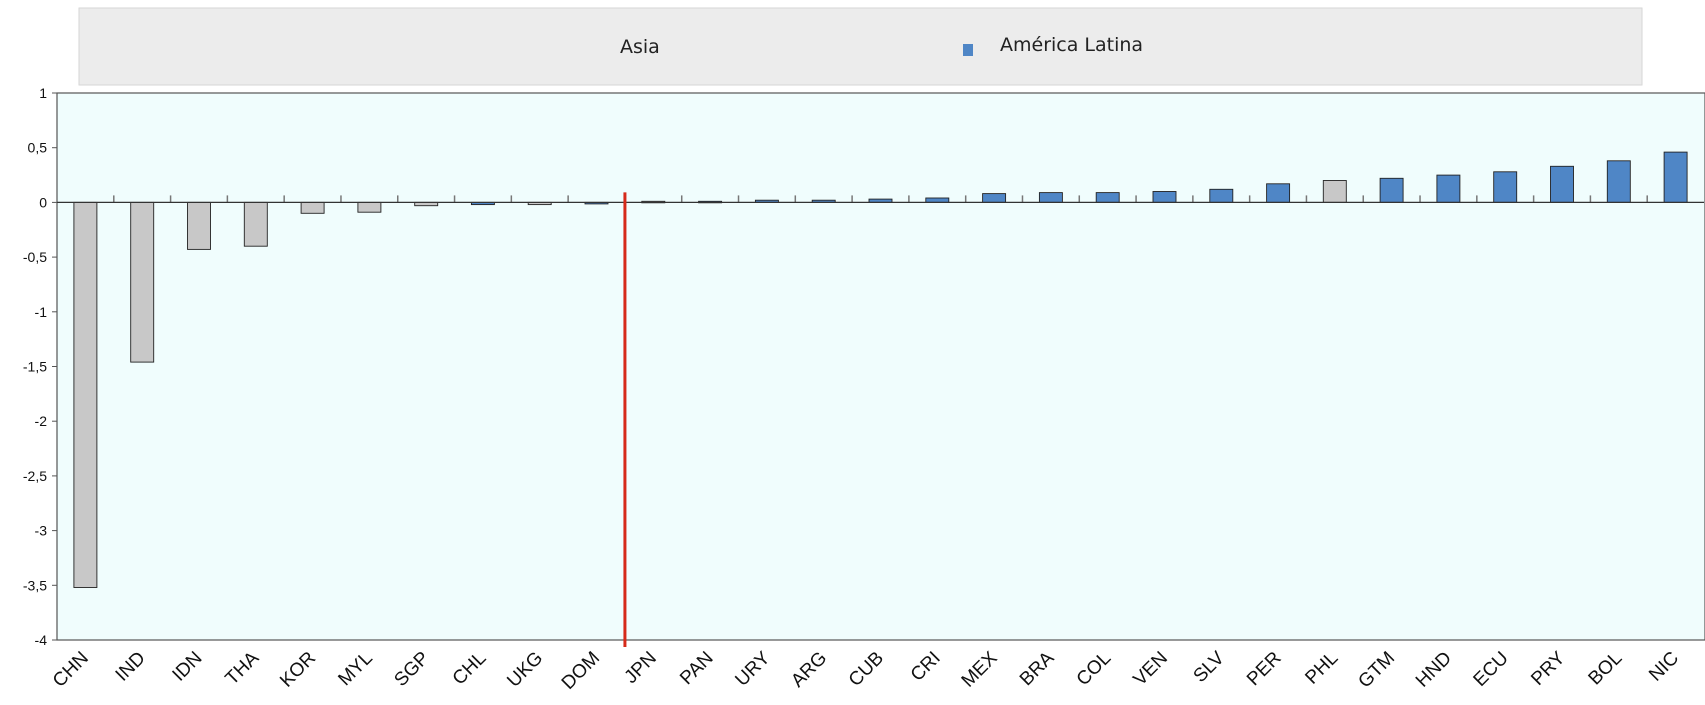  I want to click on bar-ind, so click(142, 282).